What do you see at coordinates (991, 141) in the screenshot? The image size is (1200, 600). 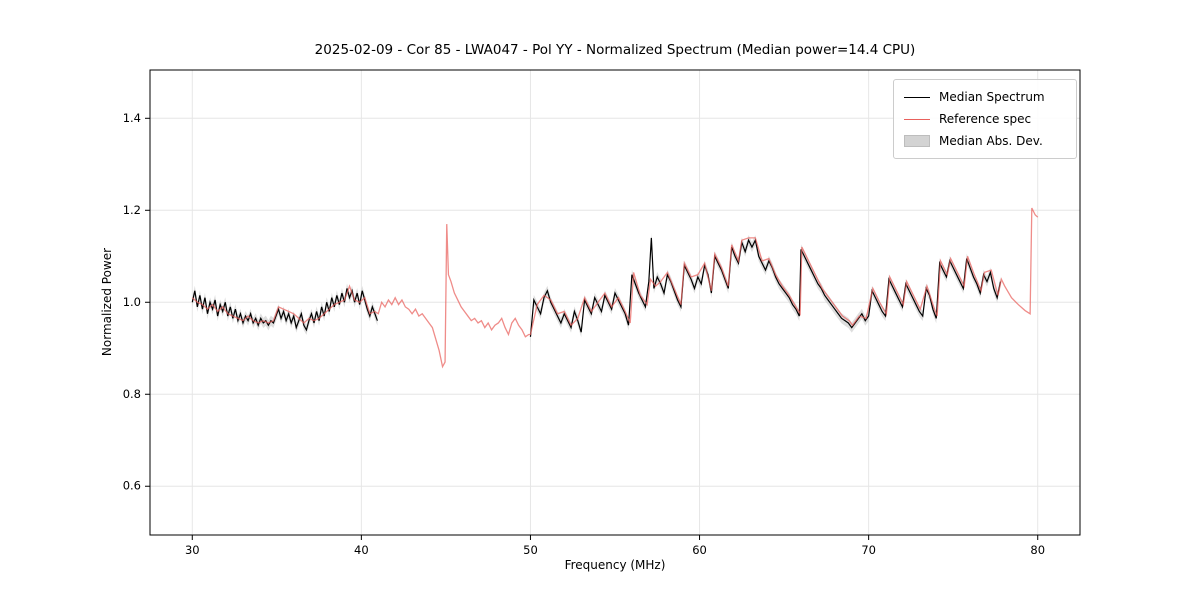 I see `legend-label: Median Abs. Dev.` at bounding box center [991, 141].